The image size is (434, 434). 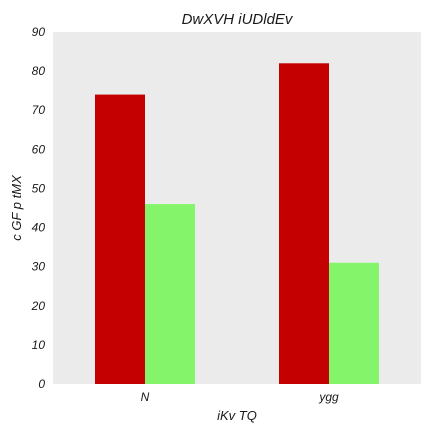 I want to click on y-tick-label: 50, so click(x=39, y=188).